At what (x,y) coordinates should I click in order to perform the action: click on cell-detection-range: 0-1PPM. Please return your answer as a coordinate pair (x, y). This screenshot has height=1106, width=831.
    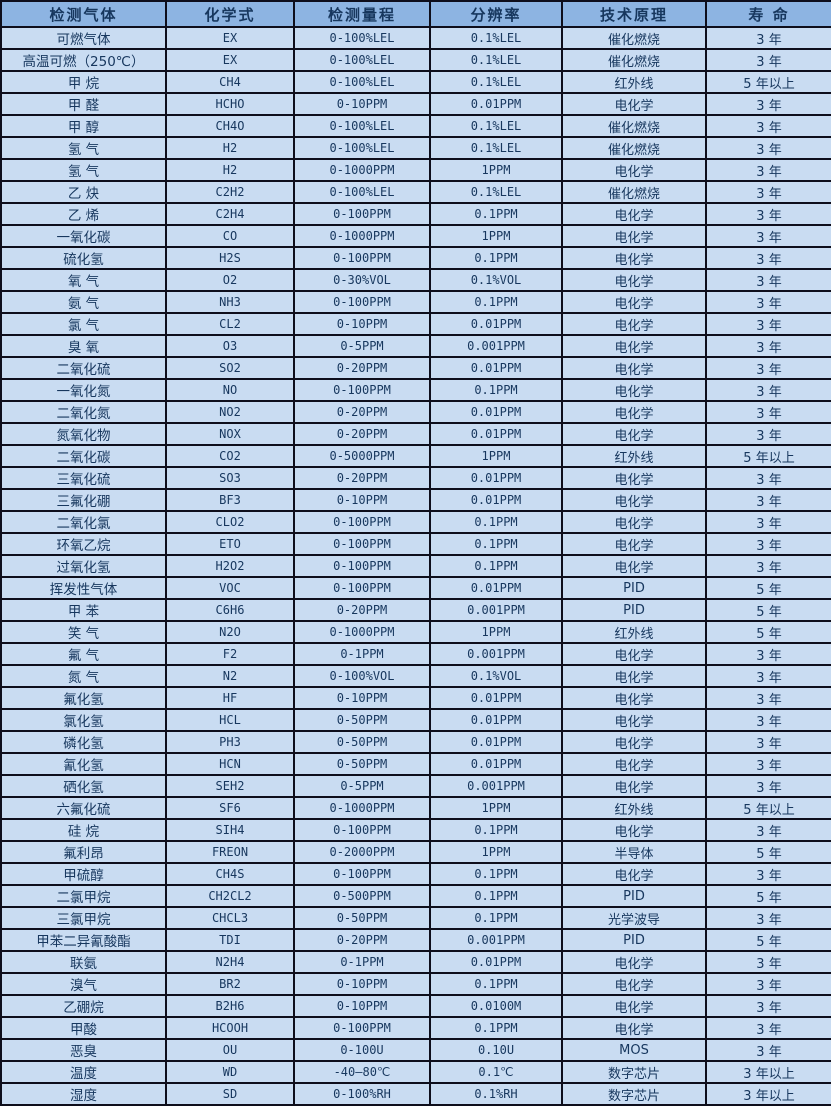
    Looking at the image, I should click on (362, 654).